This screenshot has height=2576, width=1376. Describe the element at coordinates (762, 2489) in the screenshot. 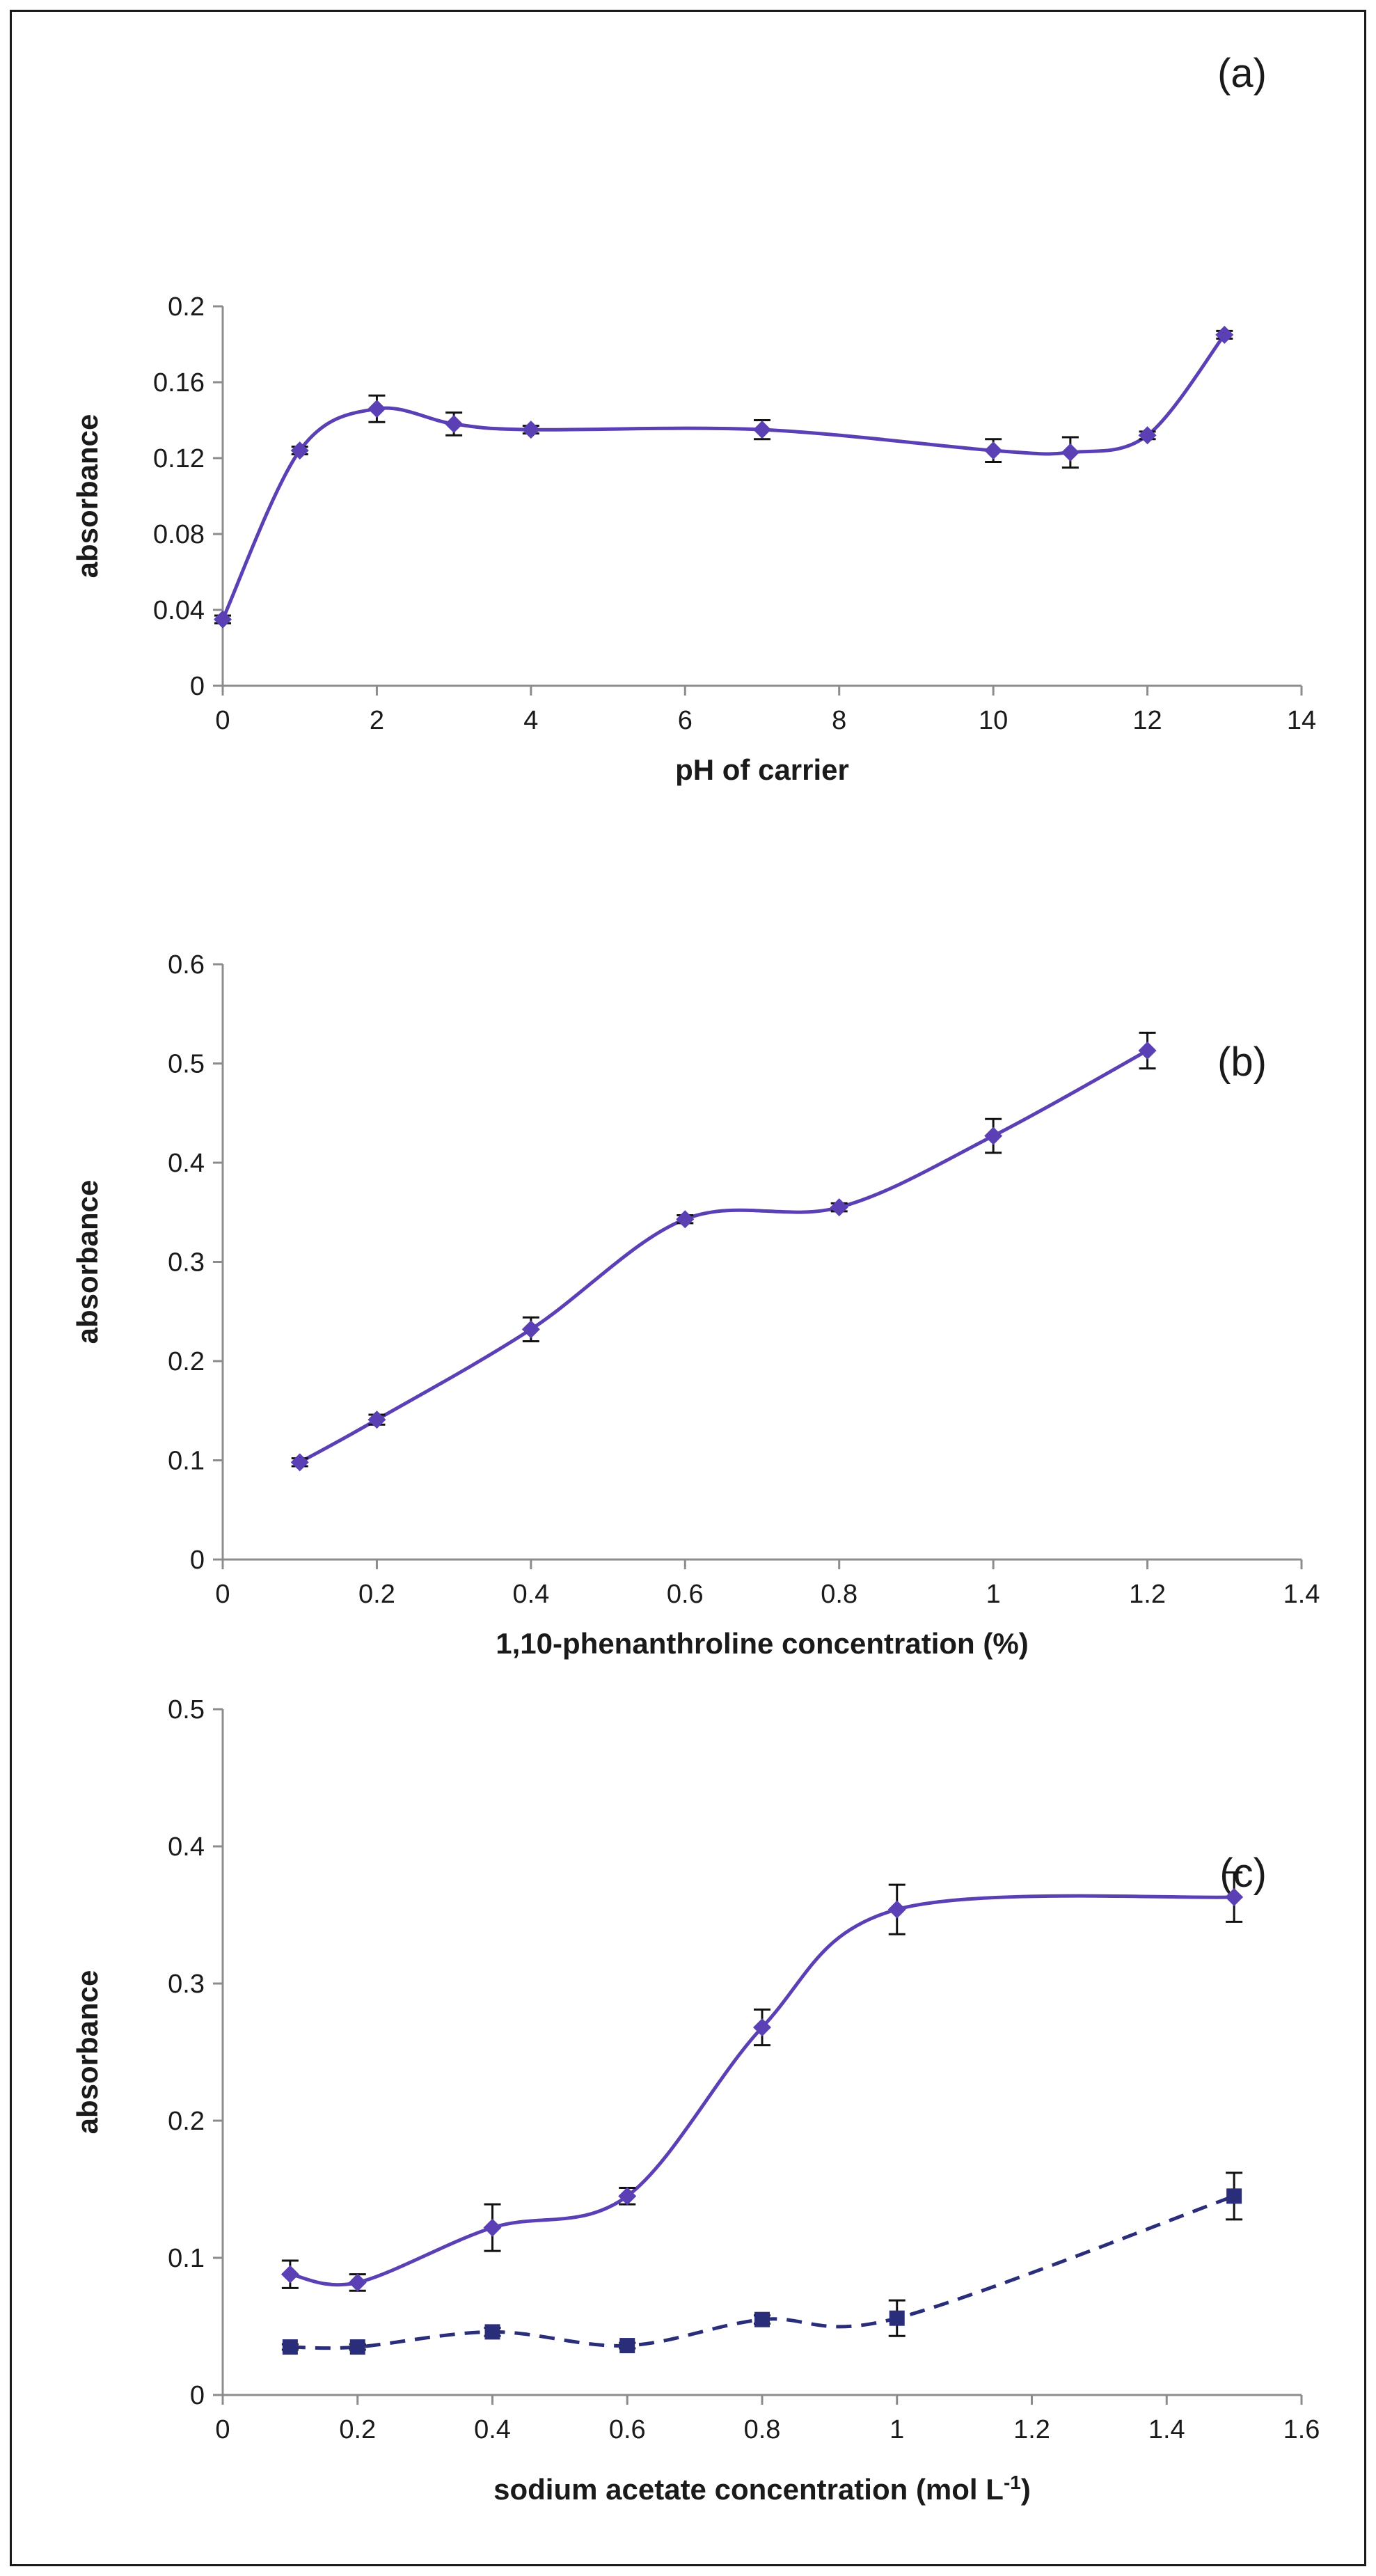

I see `x-axis-label: sodium acetate concentration (mol L-1)` at that location.